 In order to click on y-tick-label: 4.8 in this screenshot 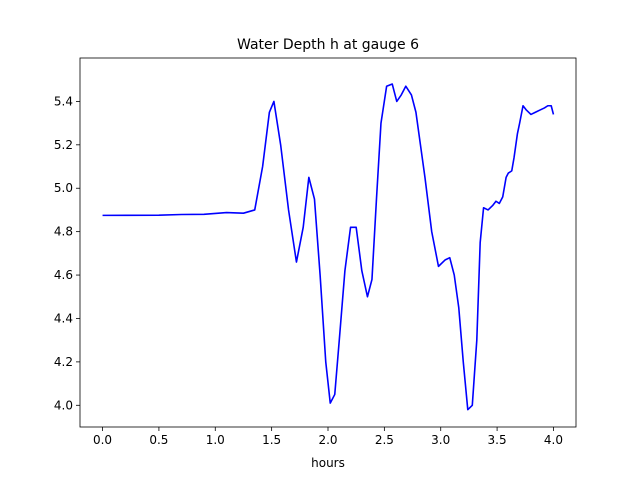, I will do `click(63, 232)`.